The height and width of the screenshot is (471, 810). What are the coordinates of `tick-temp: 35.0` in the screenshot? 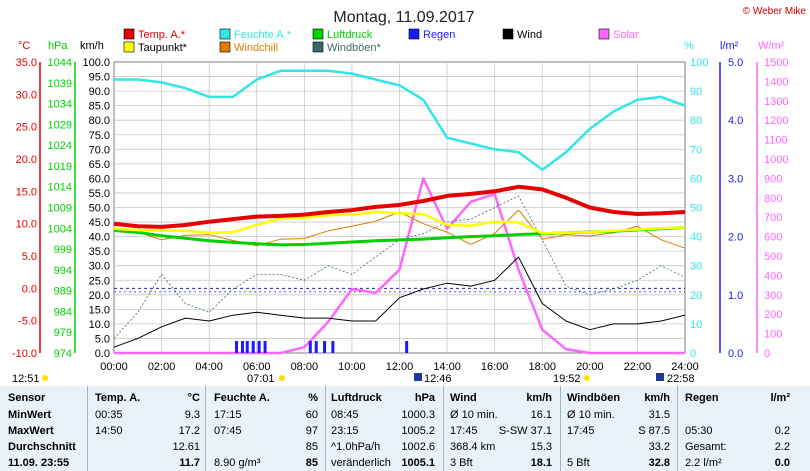 It's located at (26, 63).